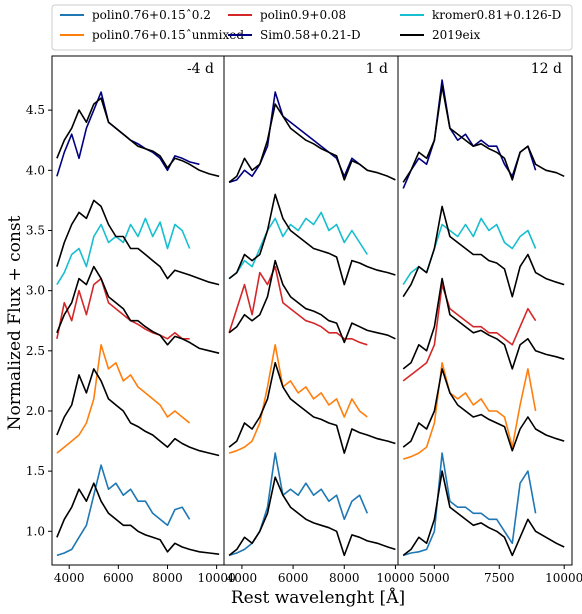  Describe the element at coordinates (35, 170) in the screenshot. I see `y-tick-label: 4.0` at that location.